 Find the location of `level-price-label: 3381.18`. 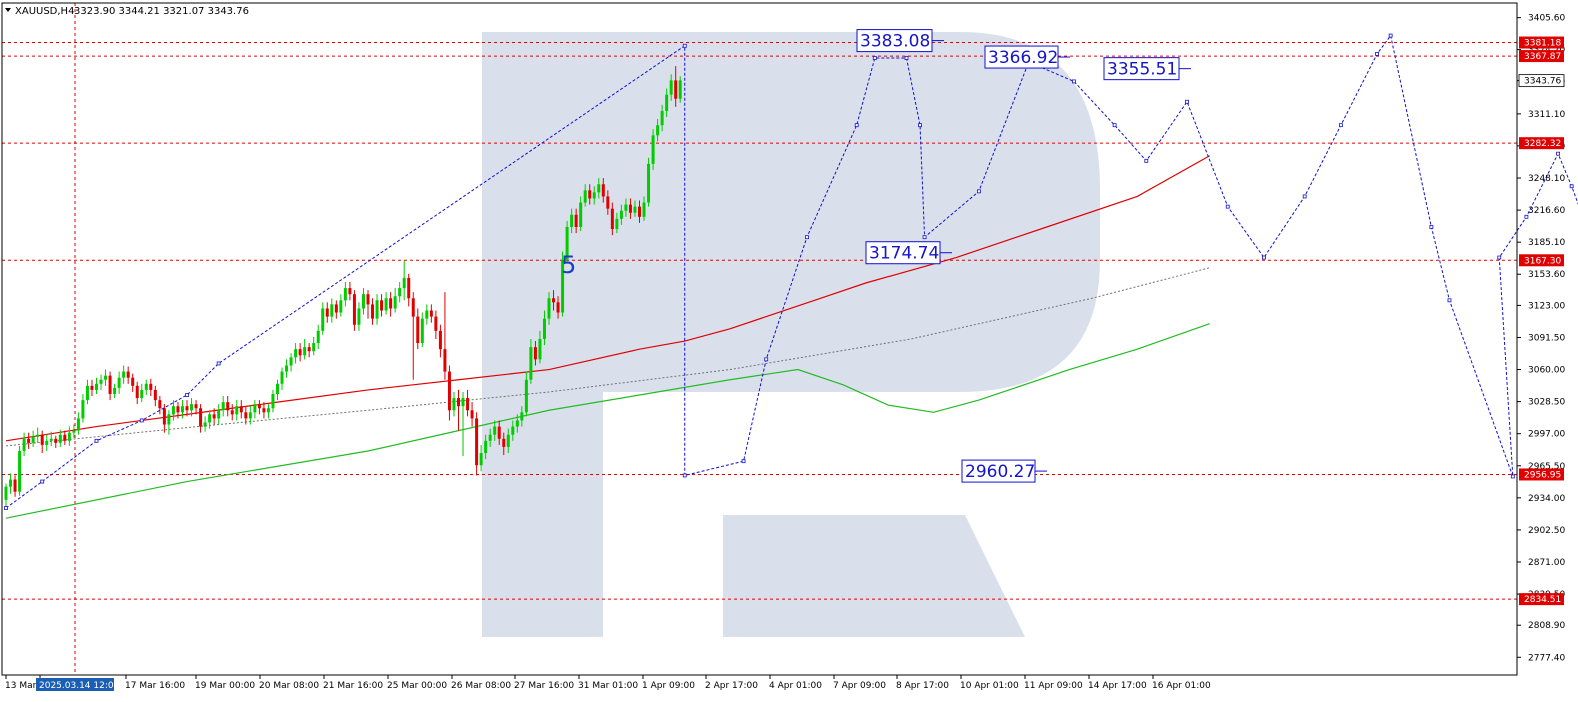

level-price-label: 3381.18 is located at coordinates (1542, 44).